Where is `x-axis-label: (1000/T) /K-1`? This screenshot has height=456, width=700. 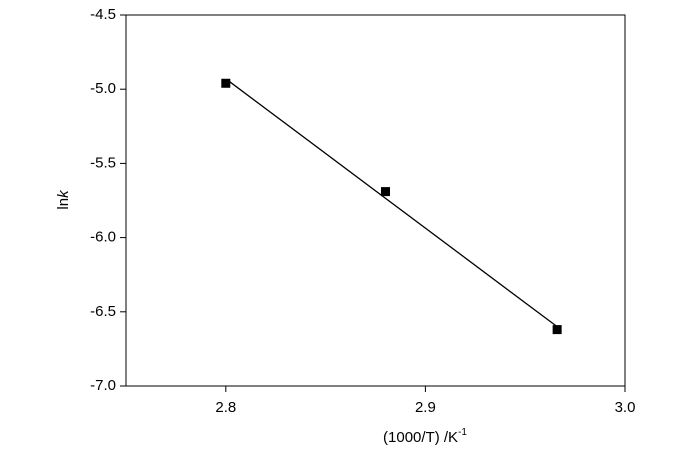 x-axis-label: (1000/T) /K-1 is located at coordinates (425, 436).